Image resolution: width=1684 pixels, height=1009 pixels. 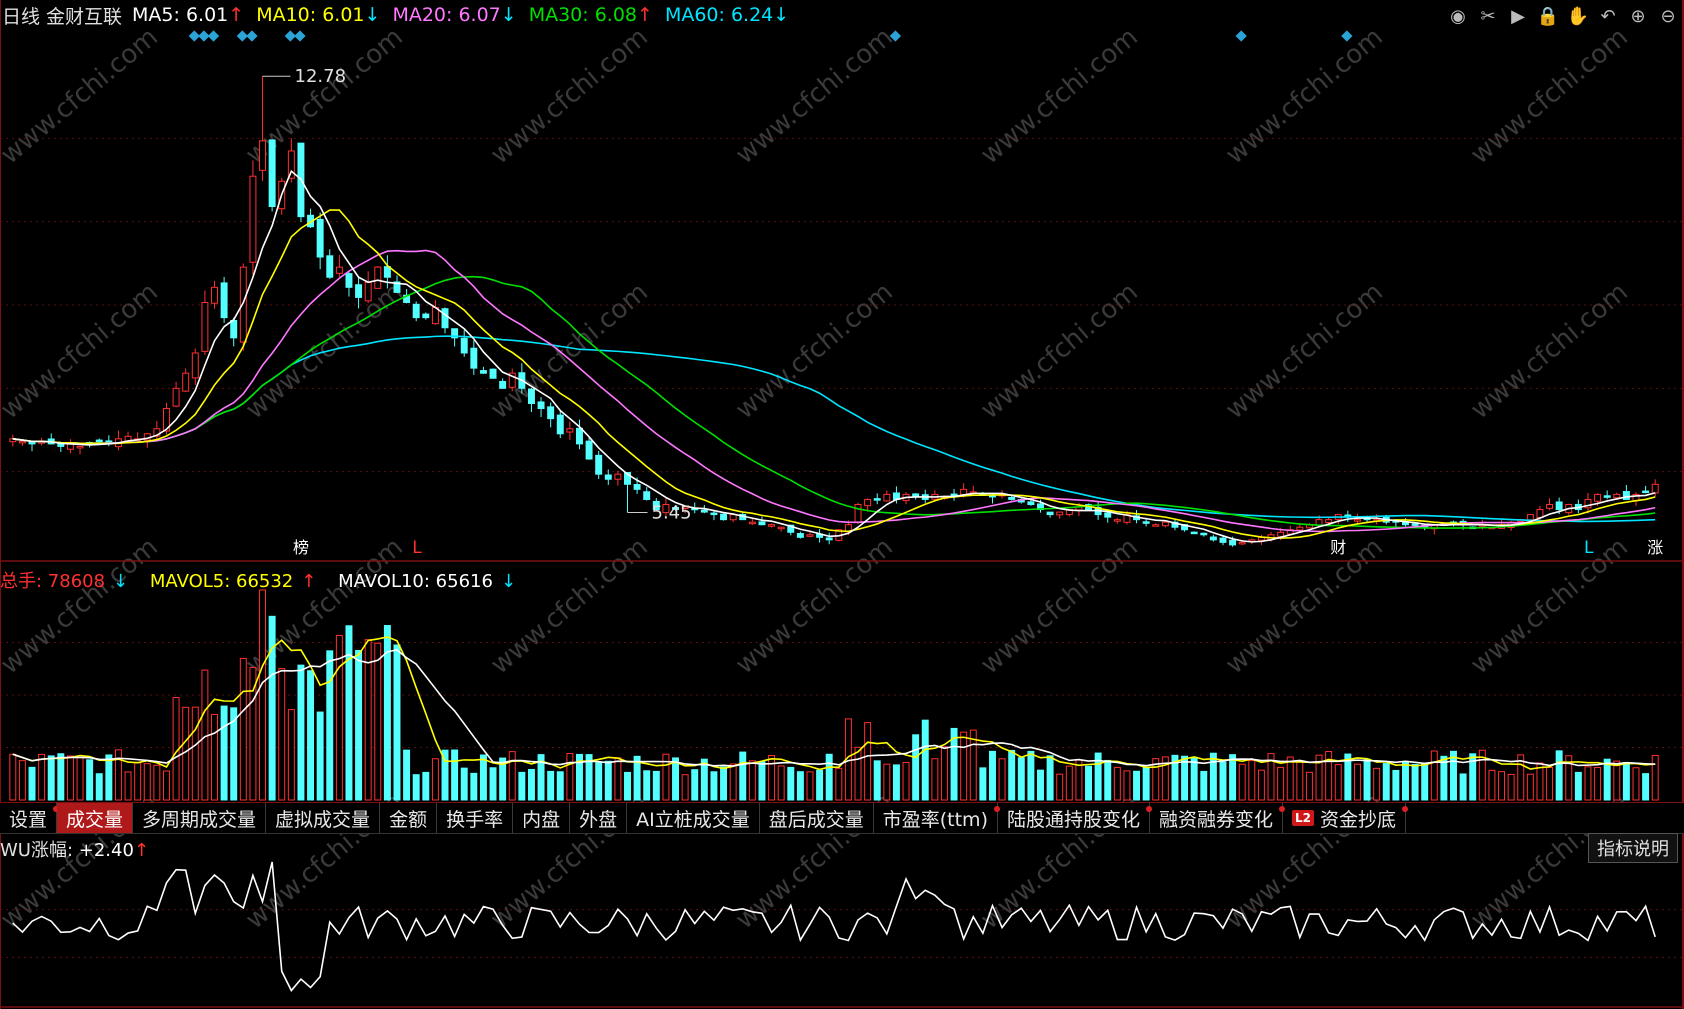 What do you see at coordinates (1655, 547) in the screenshot?
I see `event-badge: 涨` at bounding box center [1655, 547].